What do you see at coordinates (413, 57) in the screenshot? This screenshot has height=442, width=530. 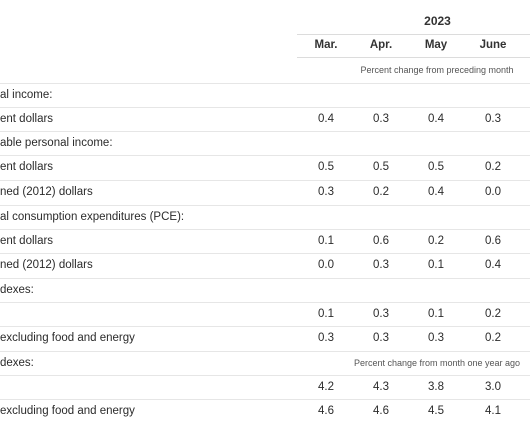 I see `month-rule` at bounding box center [413, 57].